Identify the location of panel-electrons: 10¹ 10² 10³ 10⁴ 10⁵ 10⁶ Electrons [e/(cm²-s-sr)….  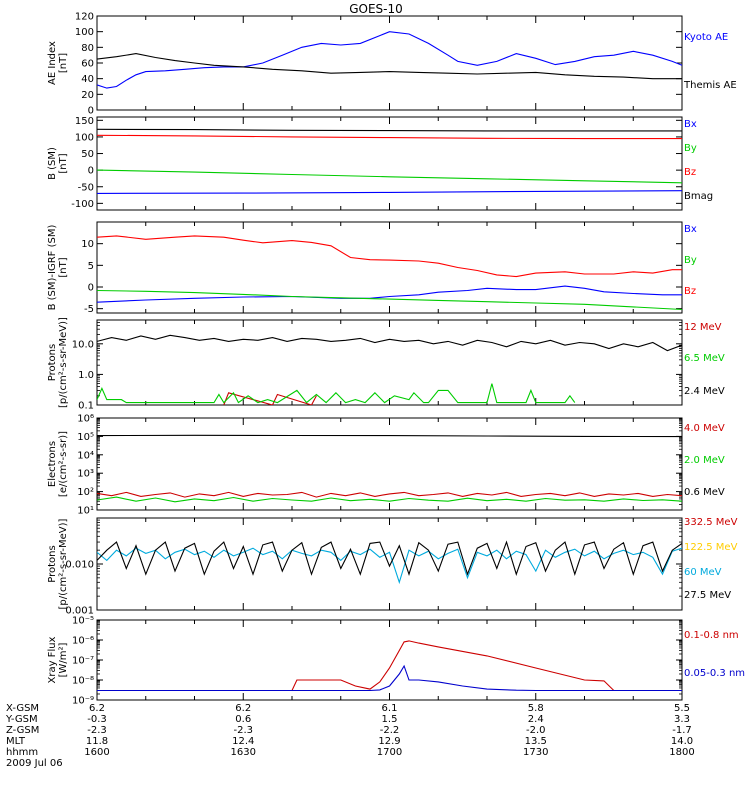
(386, 465).